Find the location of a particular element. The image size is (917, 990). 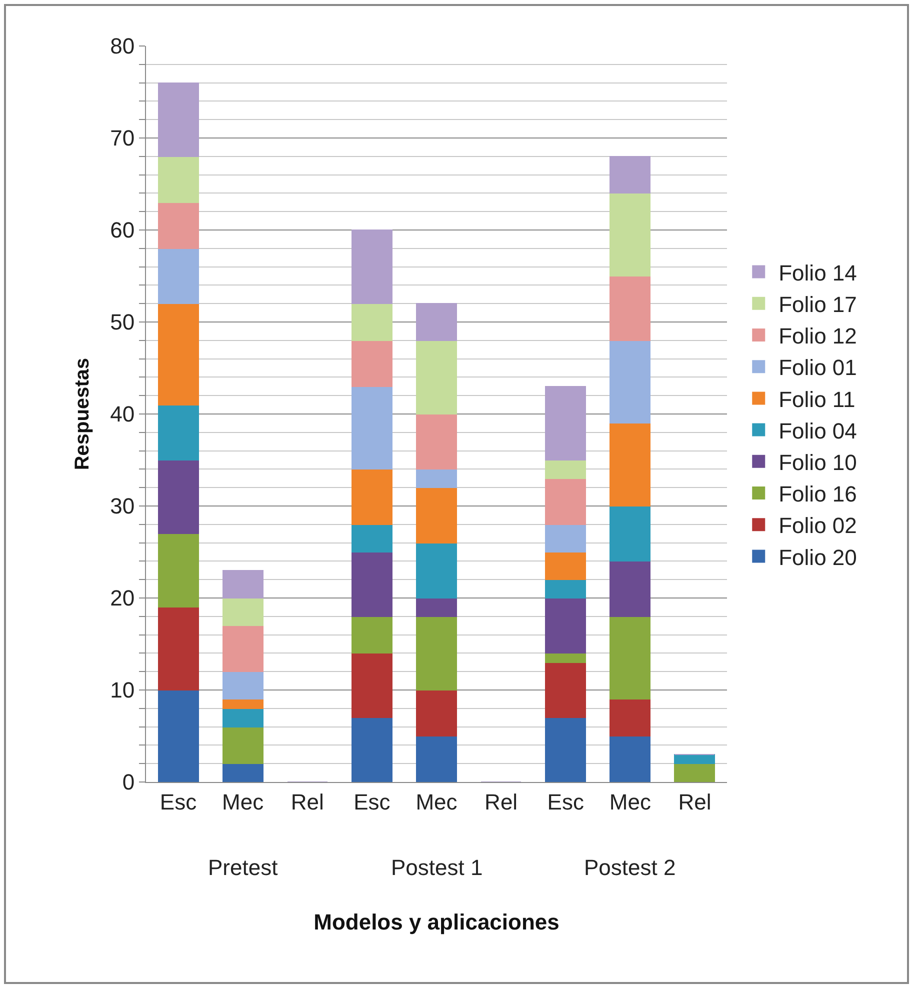

y-axis-title: Respuestas is located at coordinates (83, 414).